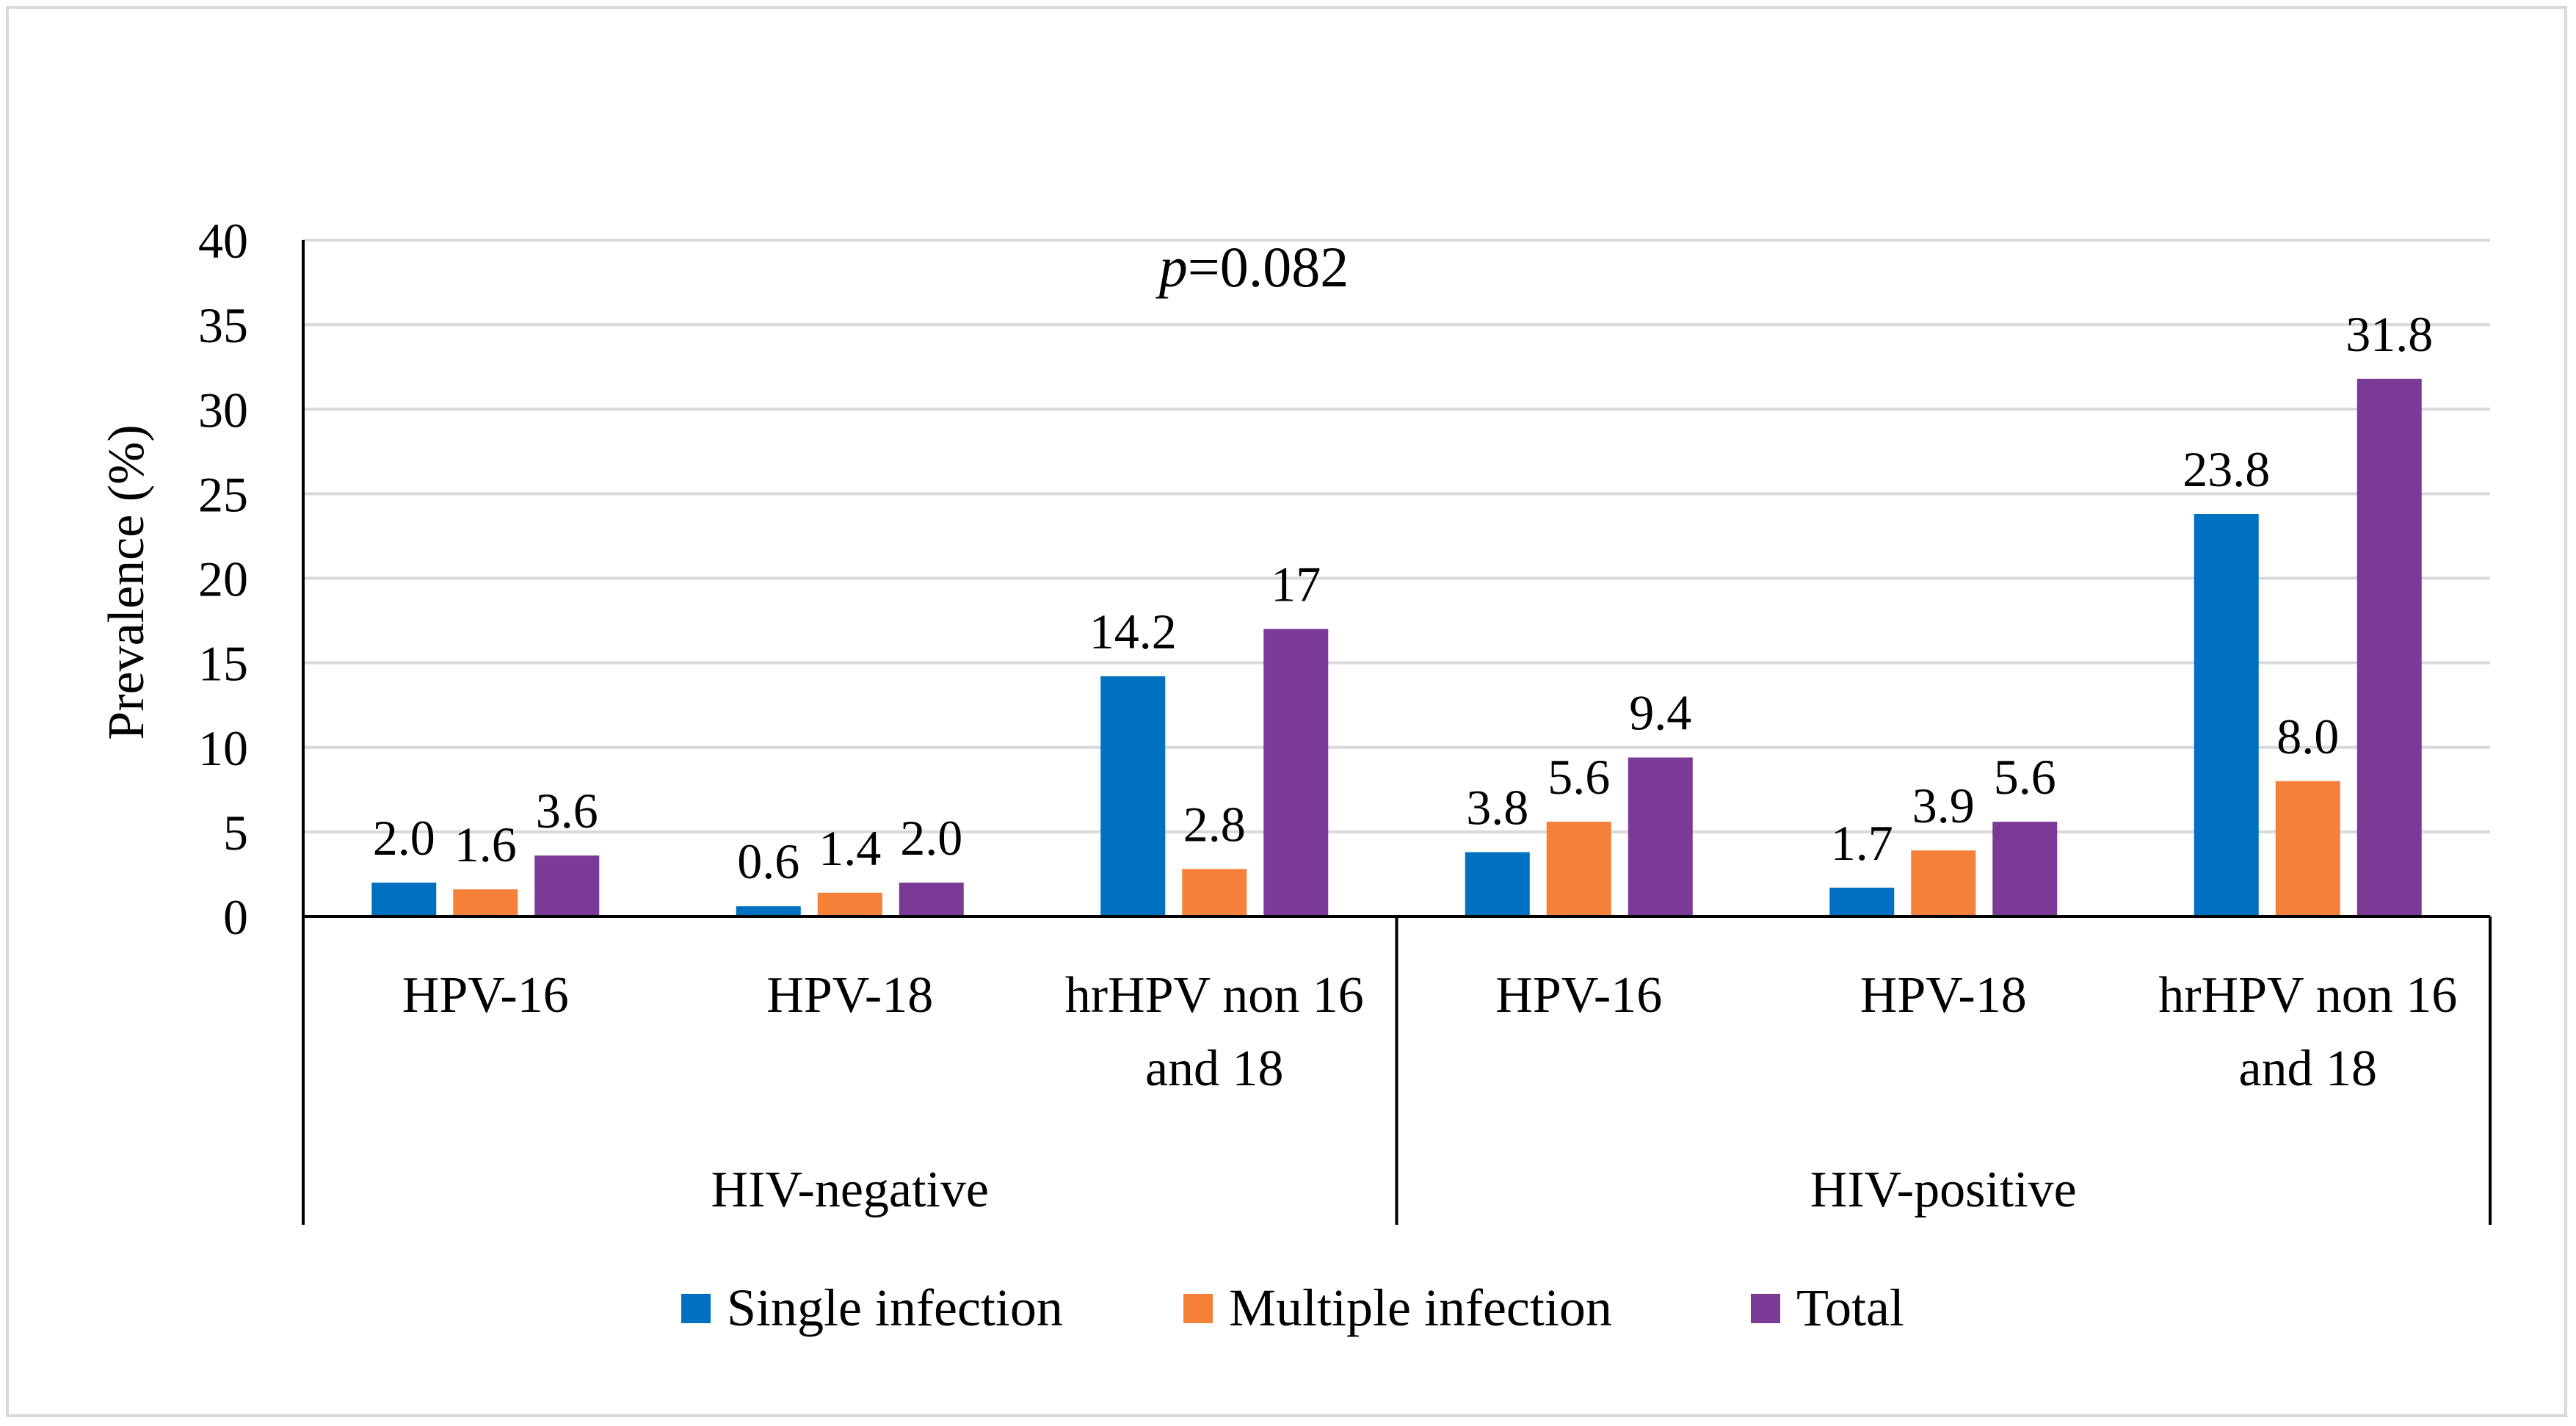 Image resolution: width=2576 pixels, height=1426 pixels. Describe the element at coordinates (223, 664) in the screenshot. I see `y-tick-label: 15` at that location.